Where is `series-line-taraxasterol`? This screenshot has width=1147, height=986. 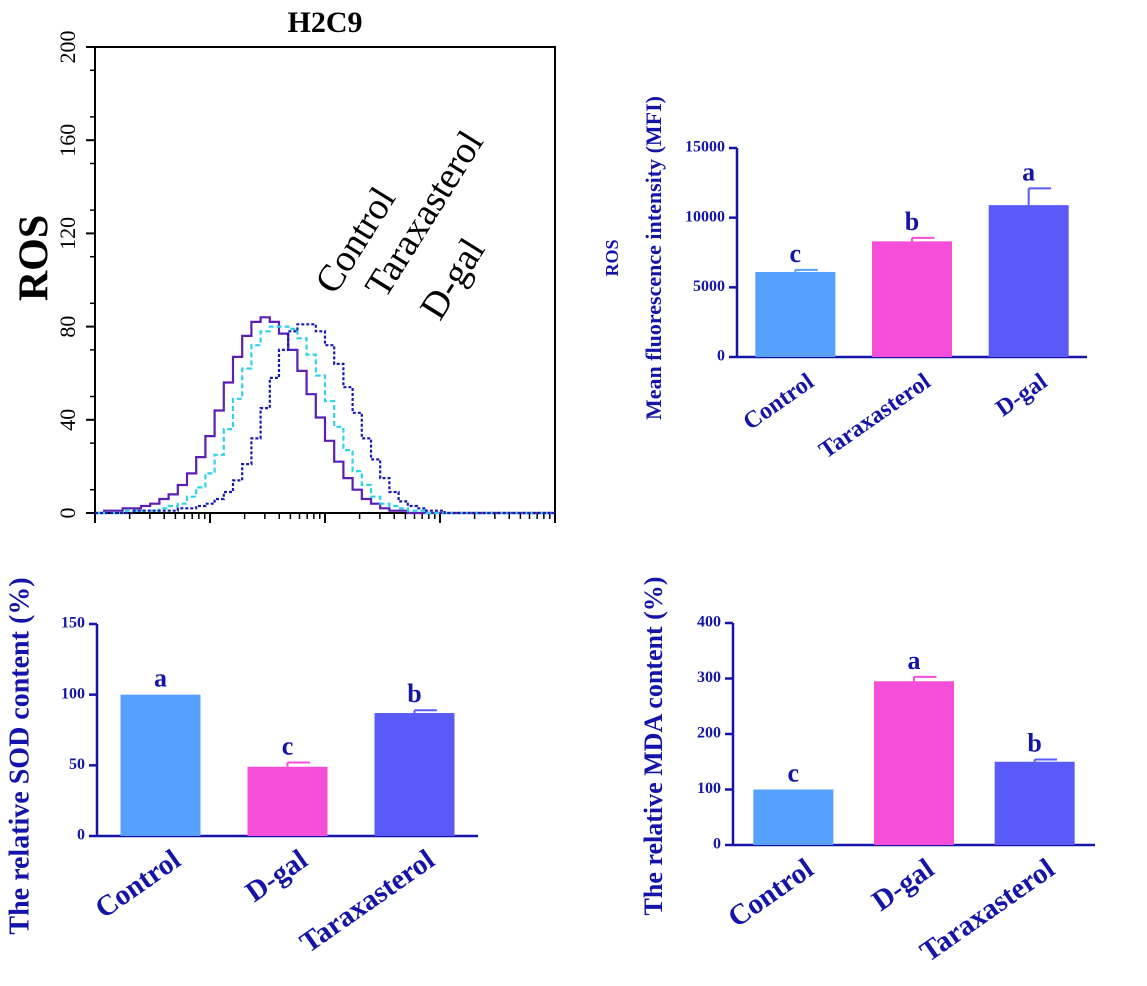
series-line-taraxasterol is located at coordinates (325, 420).